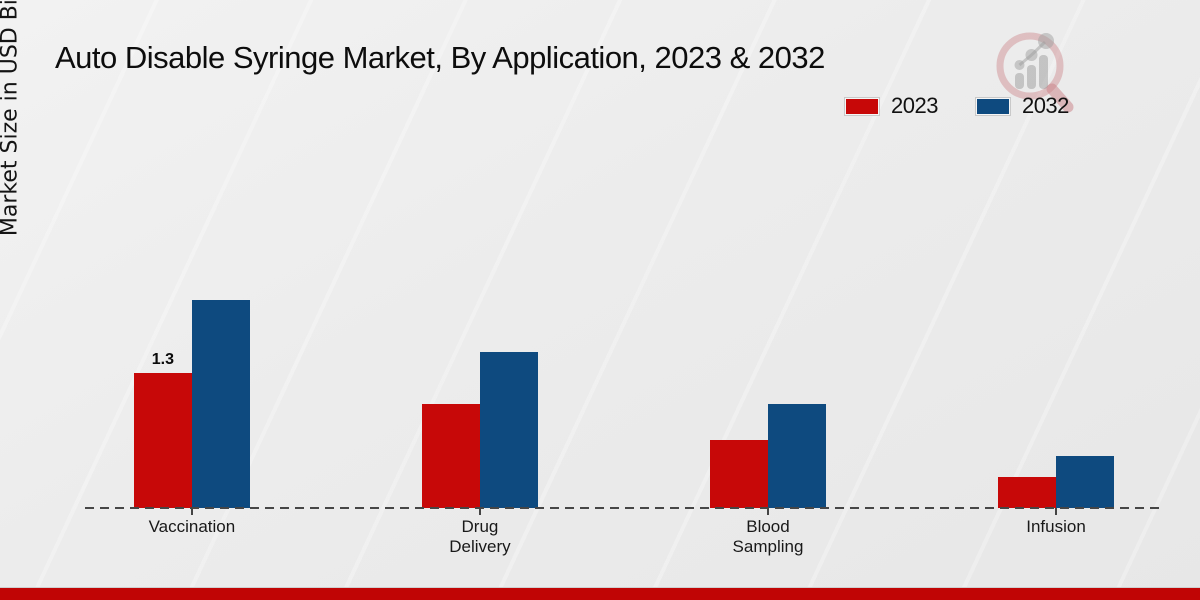  What do you see at coordinates (1056, 402) in the screenshot?
I see `category-group-infusion: Infusion` at bounding box center [1056, 402].